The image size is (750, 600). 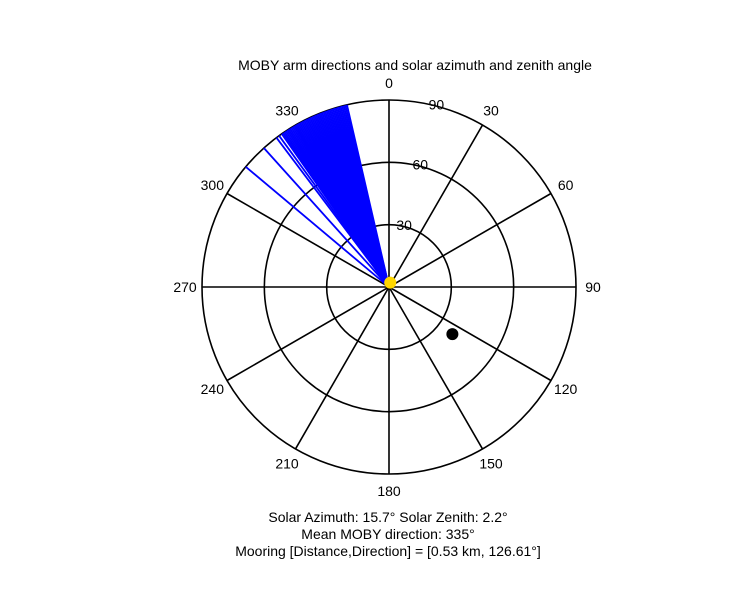 What do you see at coordinates (213, 185) in the screenshot?
I see `azimuth-tick-label: 300` at bounding box center [213, 185].